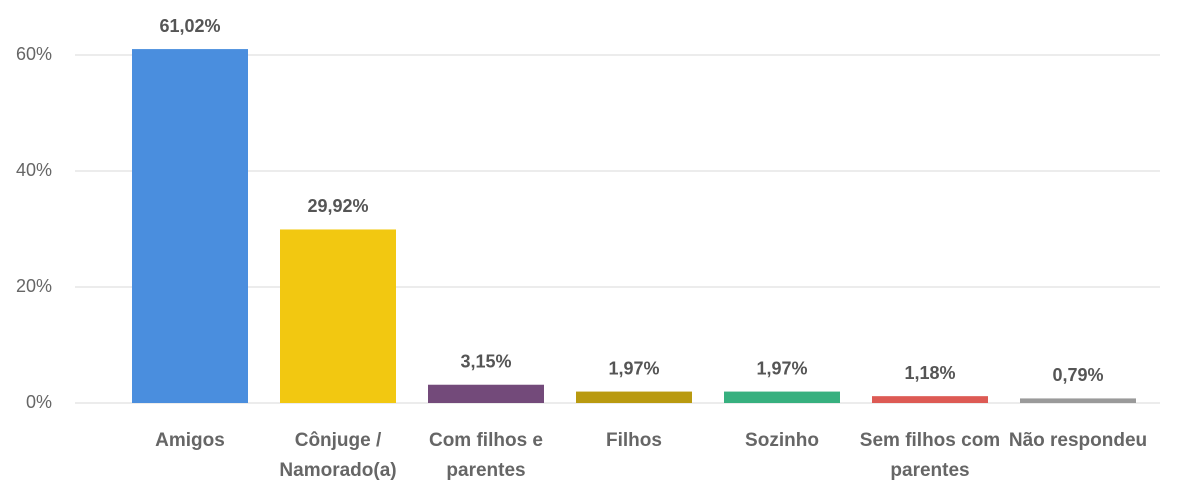  Describe the element at coordinates (34, 54) in the screenshot. I see `y-tick-label: 60%` at that location.